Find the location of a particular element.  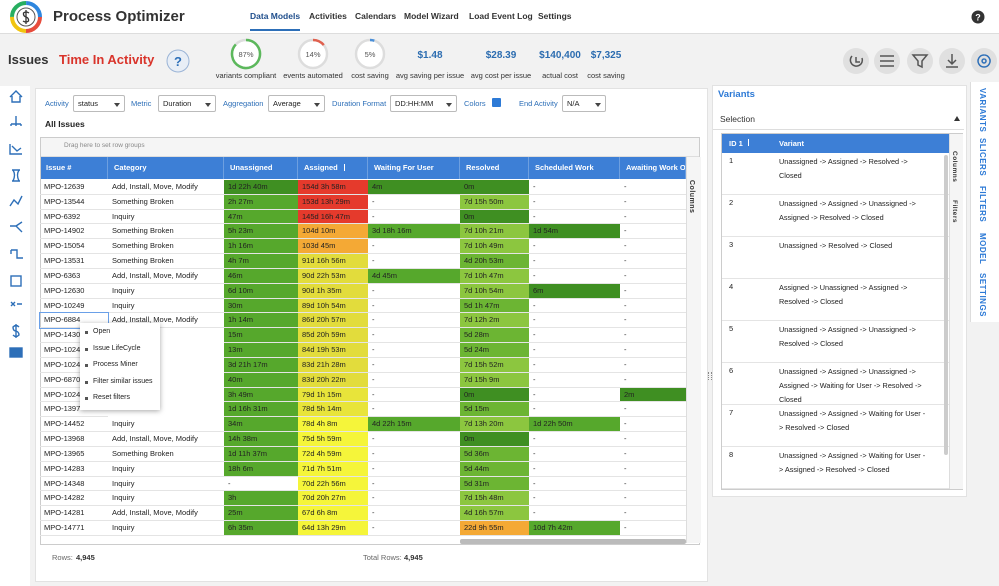

sidebar-icons is located at coordinates (16, 228).